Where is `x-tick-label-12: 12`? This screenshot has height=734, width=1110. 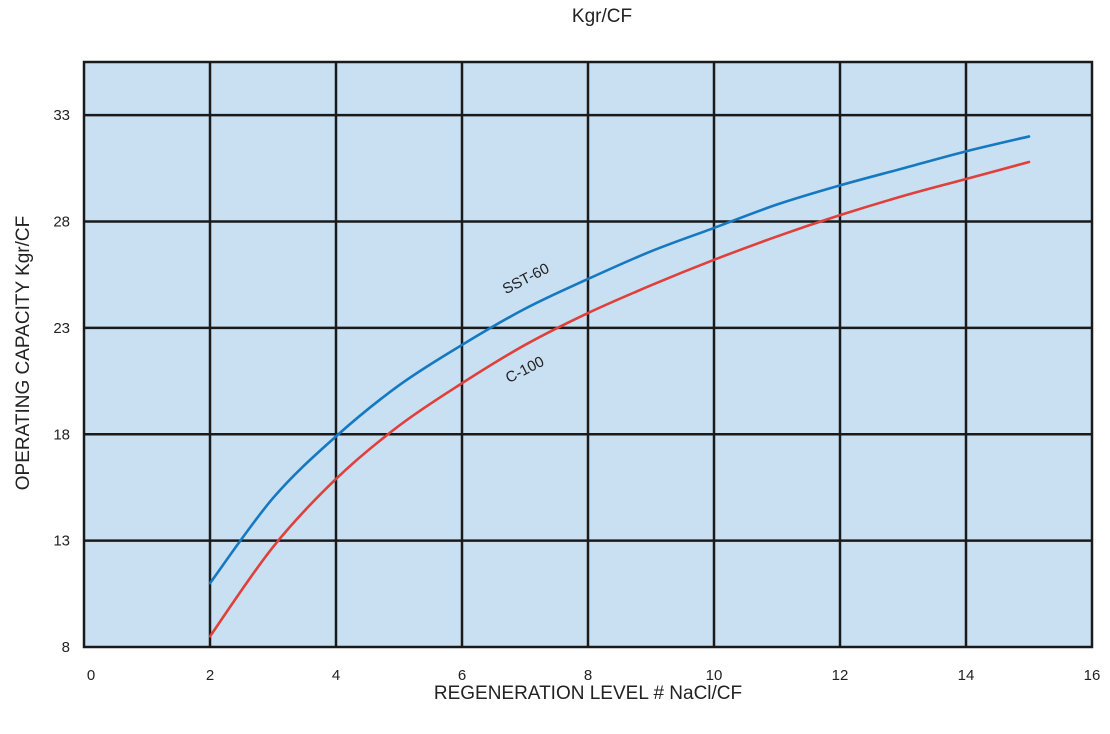 x-tick-label-12: 12 is located at coordinates (840, 675).